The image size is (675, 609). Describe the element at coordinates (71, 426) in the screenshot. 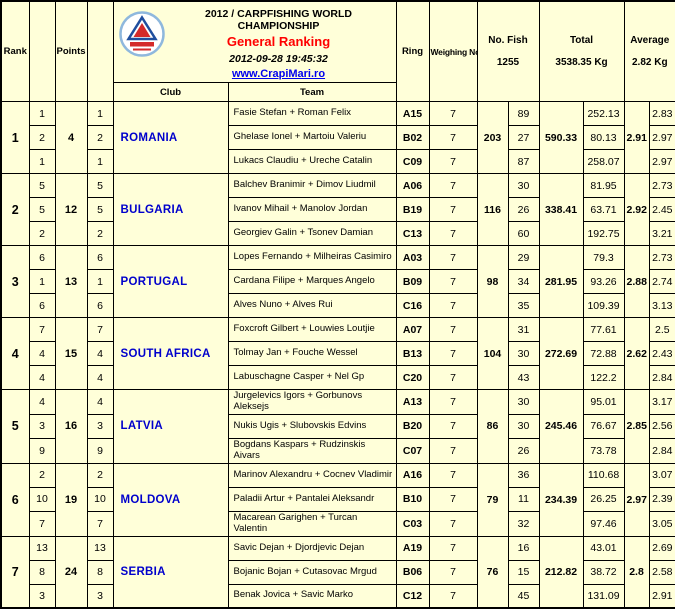

I see `country-points-cell: 16` at that location.